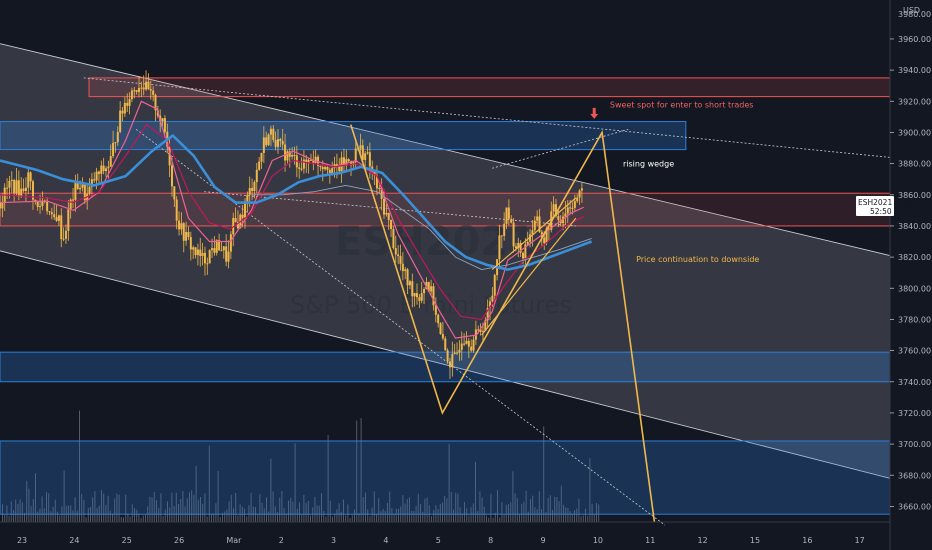 Image resolution: width=932 pixels, height=550 pixels. Describe the element at coordinates (385, 540) in the screenshot. I see `x-tick-label: 4` at that location.